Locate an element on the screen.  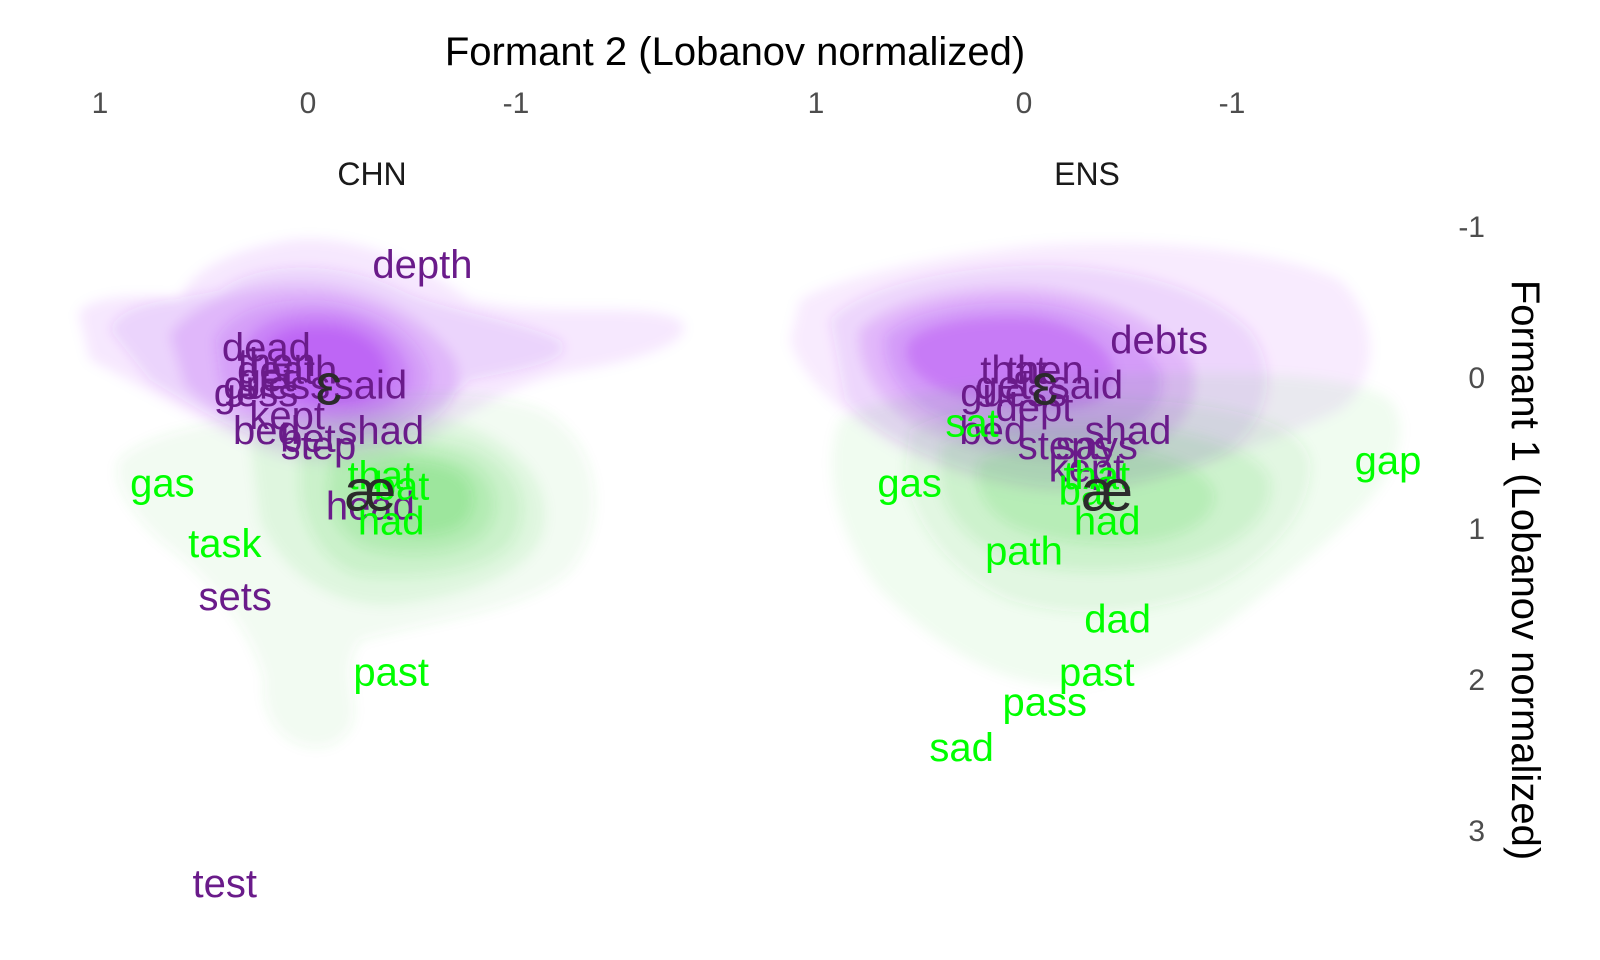
y-tick-label: 0 is located at coordinates (1476, 378).